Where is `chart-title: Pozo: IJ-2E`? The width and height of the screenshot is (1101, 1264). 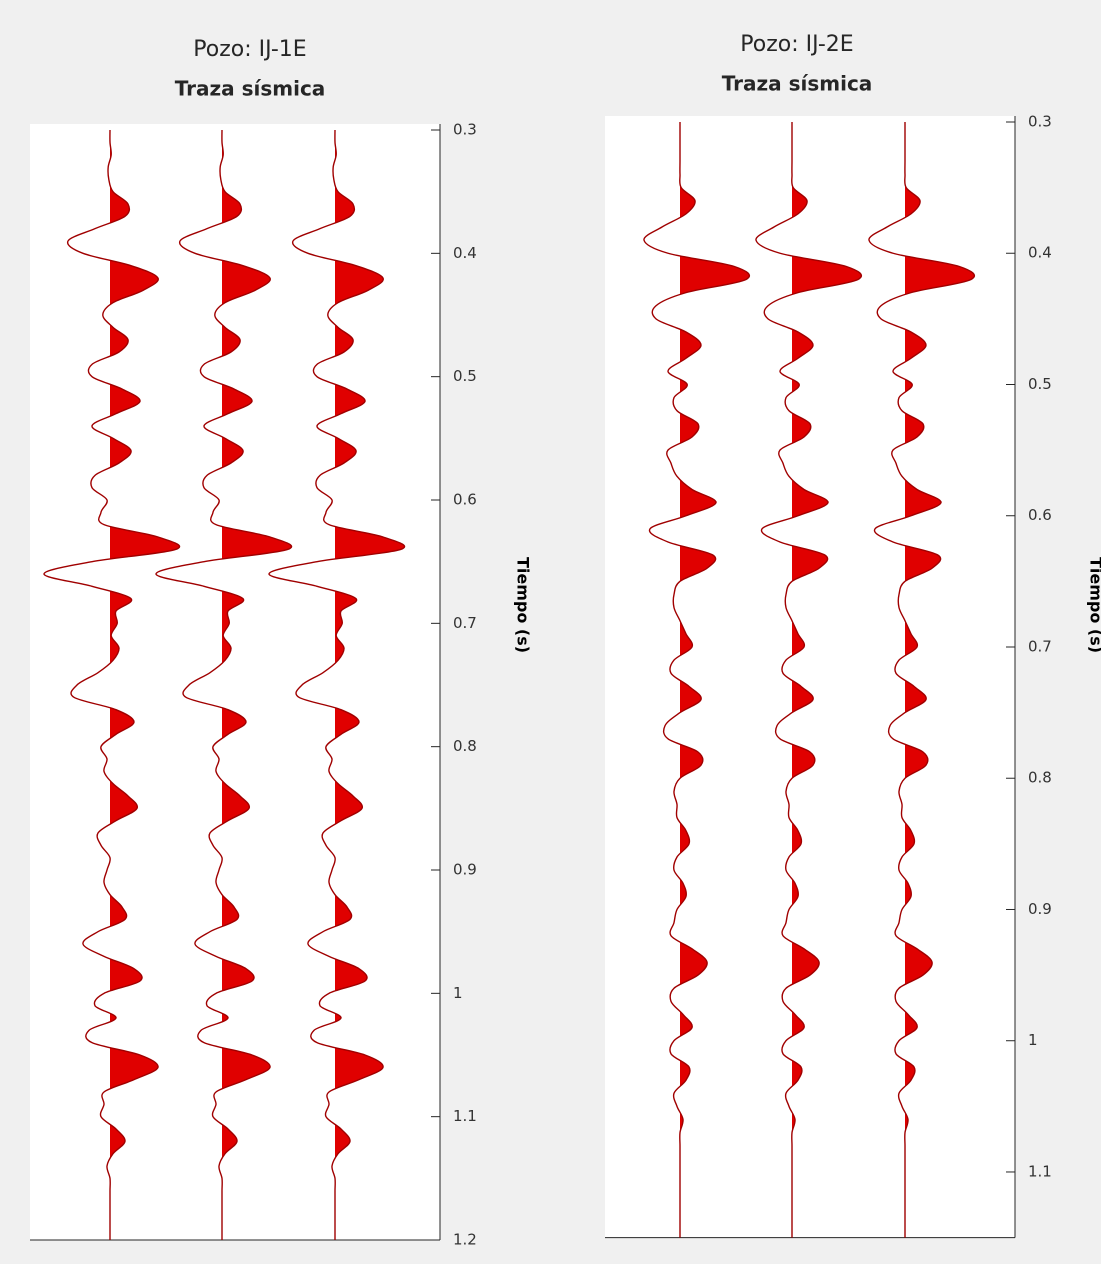 chart-title: Pozo: IJ-2E is located at coordinates (796, 44).